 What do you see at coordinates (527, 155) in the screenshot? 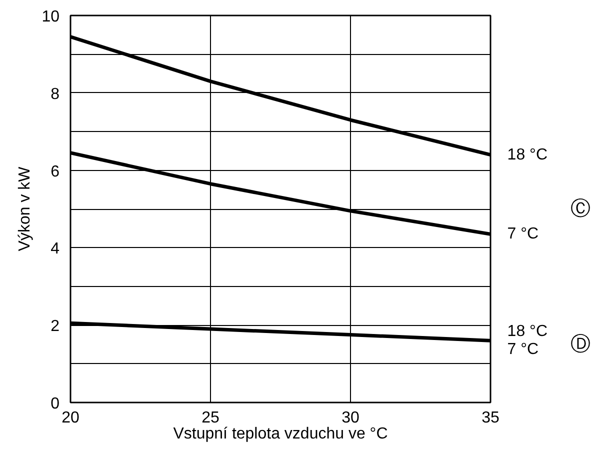
I see `series-label: 18 °C` at bounding box center [527, 155].